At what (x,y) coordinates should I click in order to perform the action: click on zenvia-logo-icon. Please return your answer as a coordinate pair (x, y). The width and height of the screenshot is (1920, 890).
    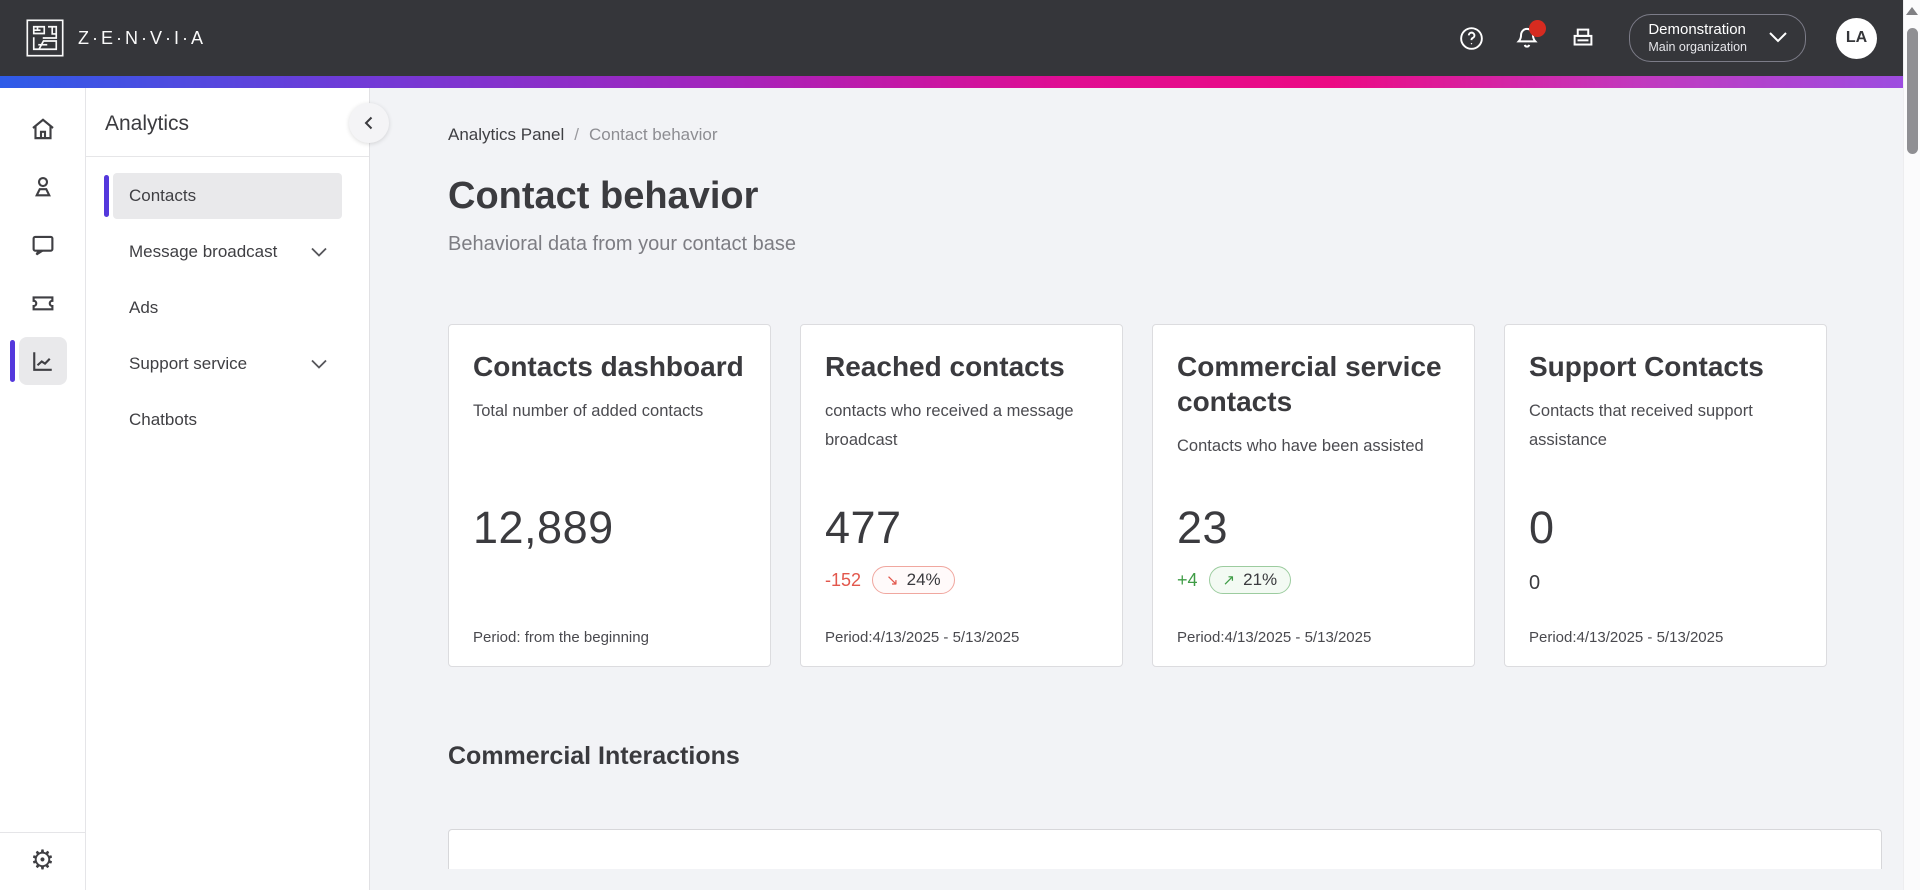
    Looking at the image, I should click on (45, 38).